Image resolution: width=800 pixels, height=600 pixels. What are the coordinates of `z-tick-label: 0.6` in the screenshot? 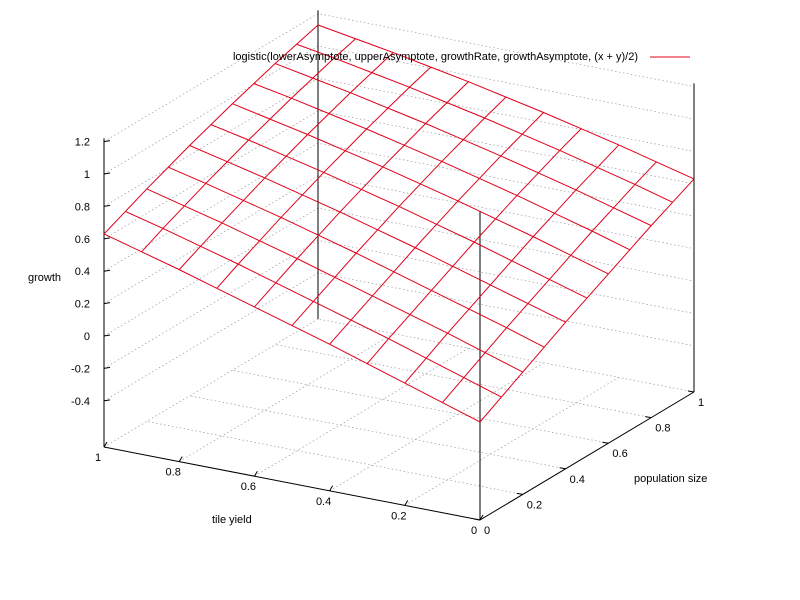 It's located at (82, 240).